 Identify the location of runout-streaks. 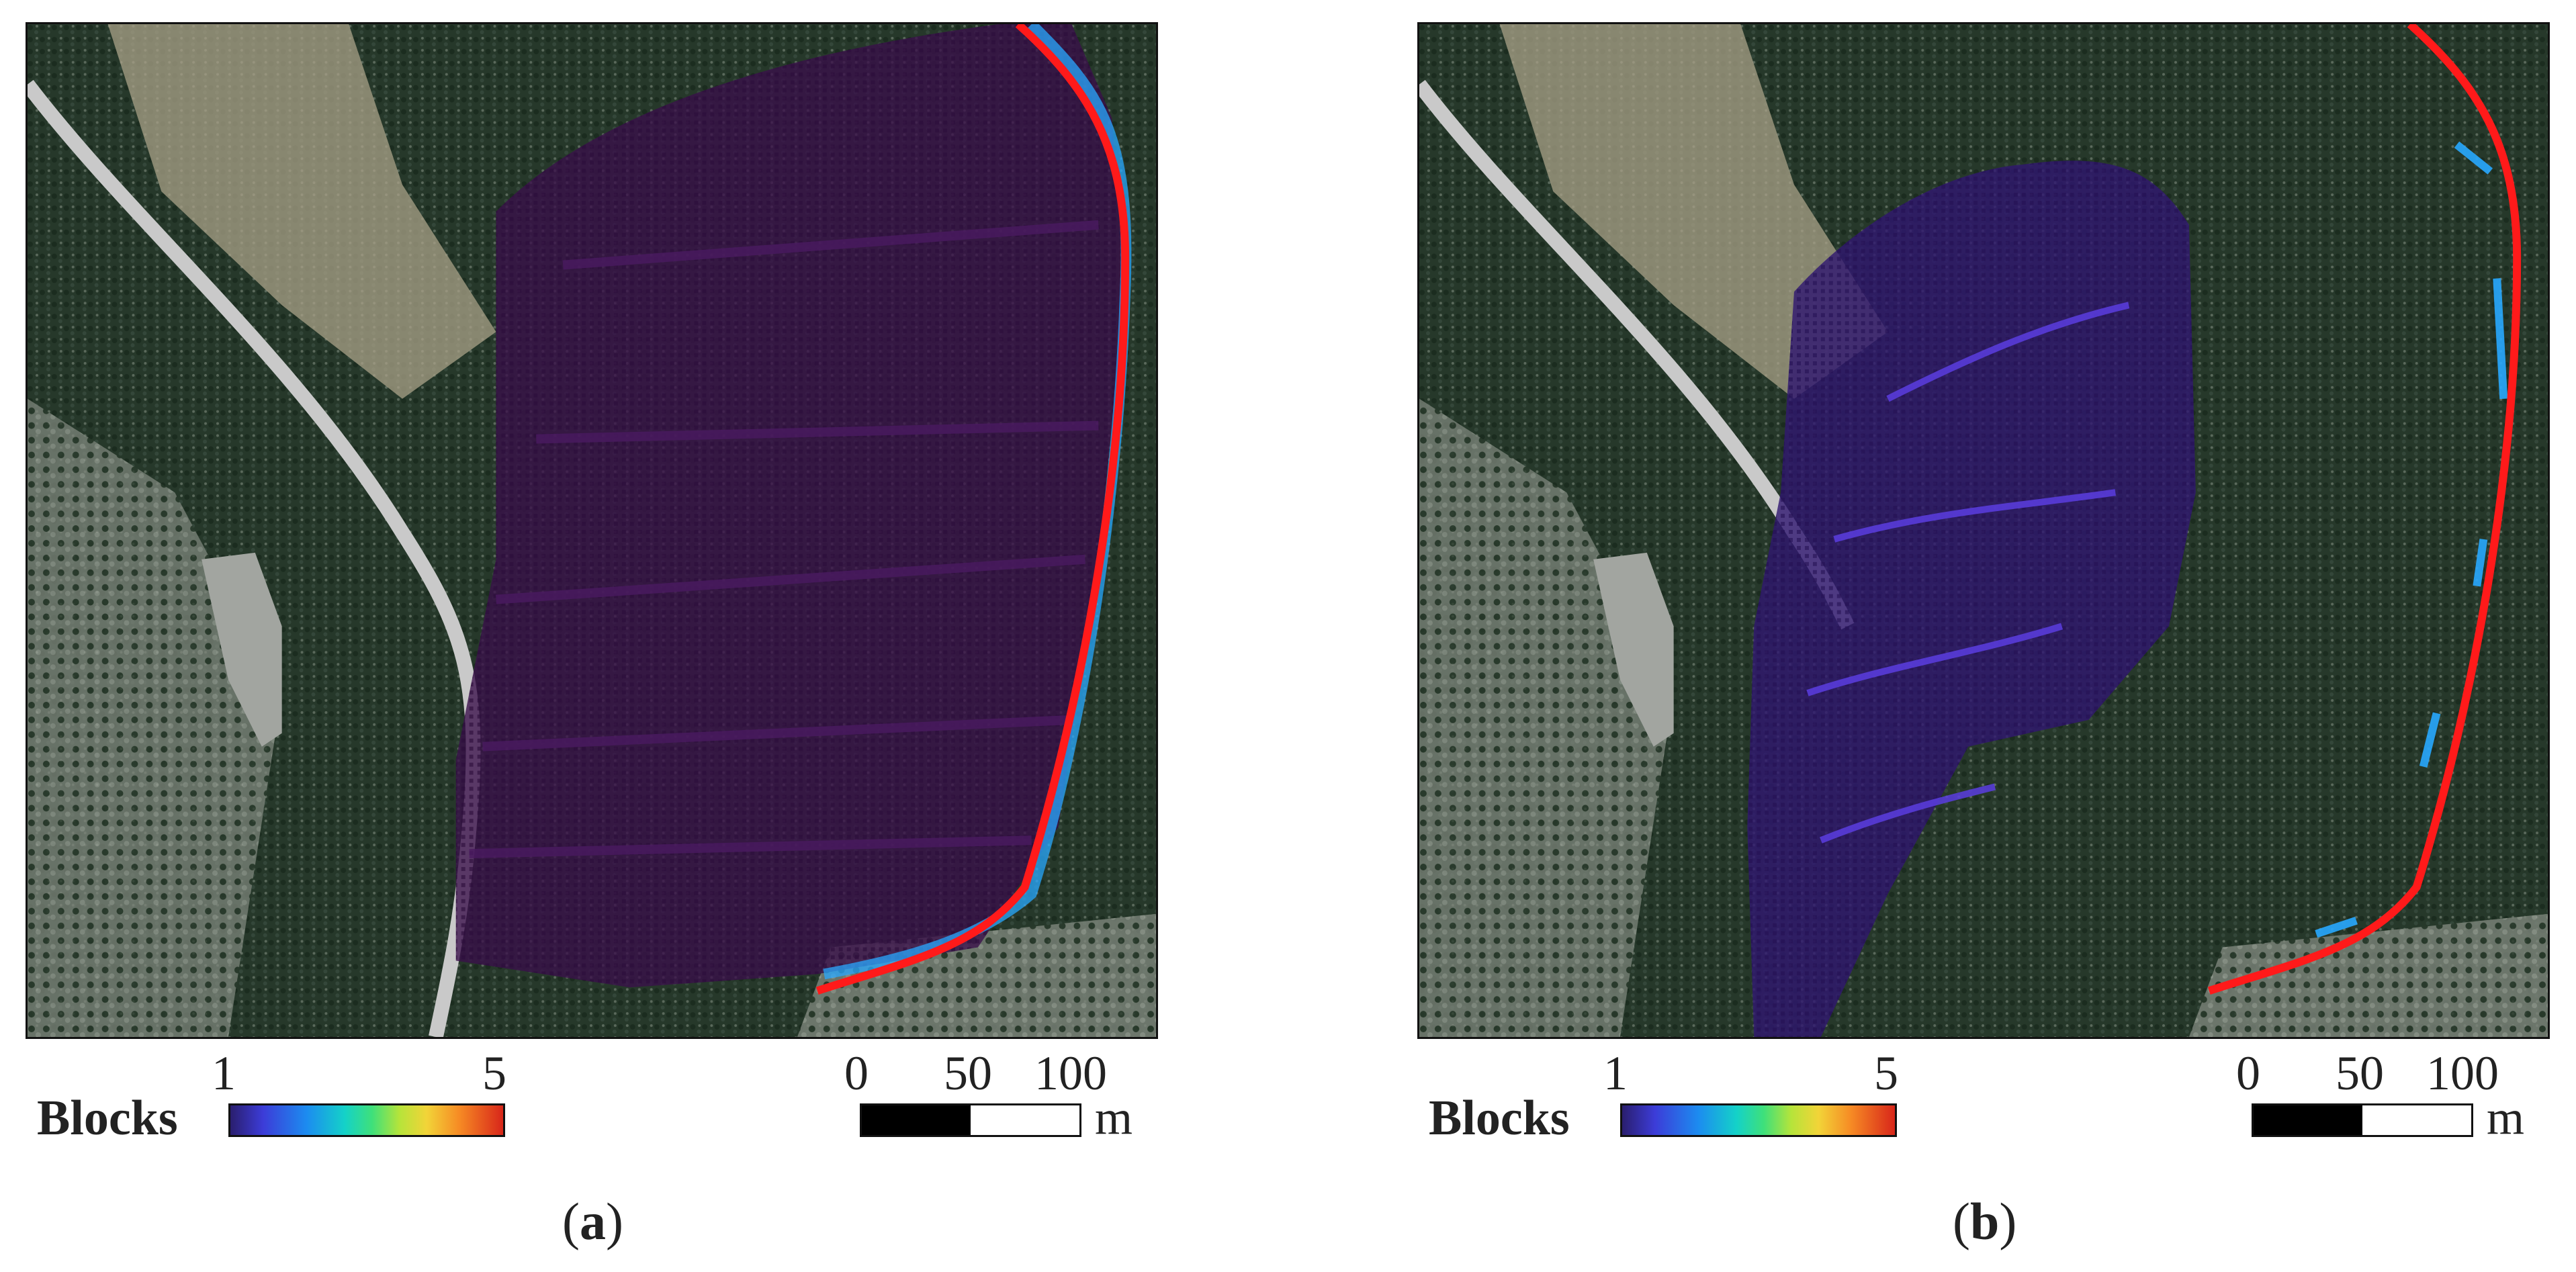
(784, 539).